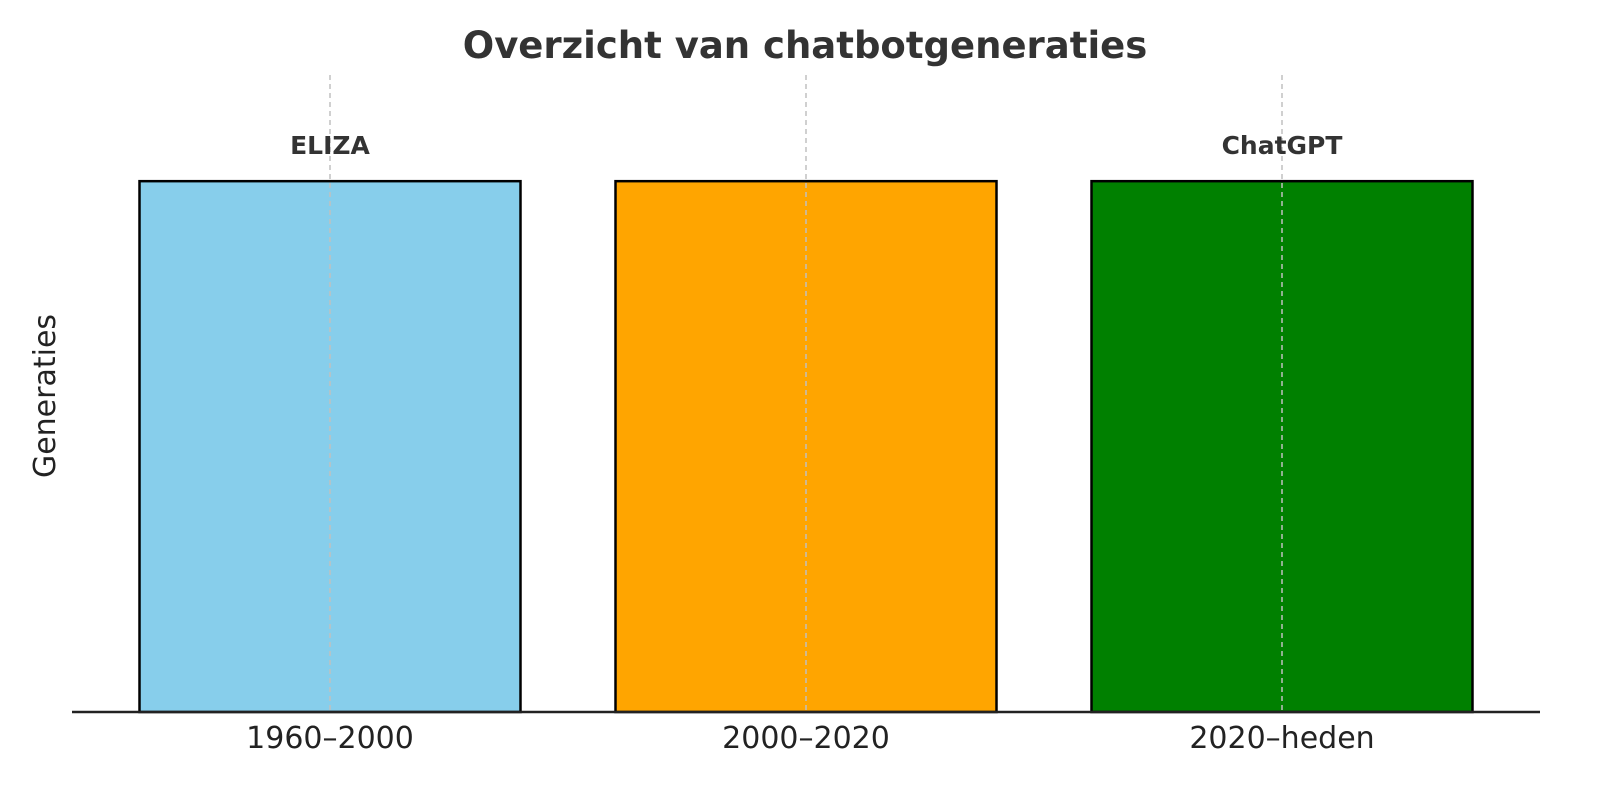 This screenshot has width=1600, height=805. I want to click on chart-title: Overzicht van chatbotgeneraties, so click(805, 45).